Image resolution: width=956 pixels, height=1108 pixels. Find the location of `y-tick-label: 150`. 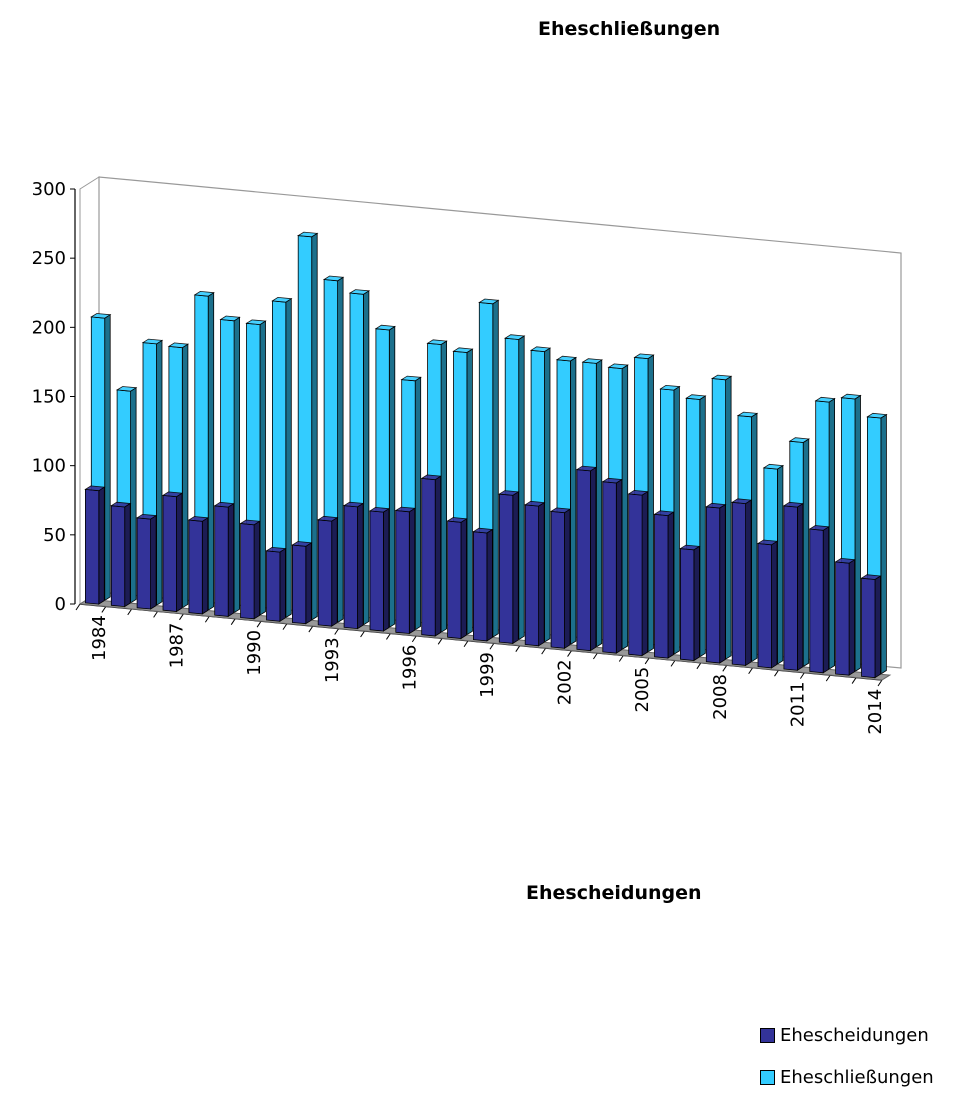

y-tick-label: 150 is located at coordinates (49, 397).